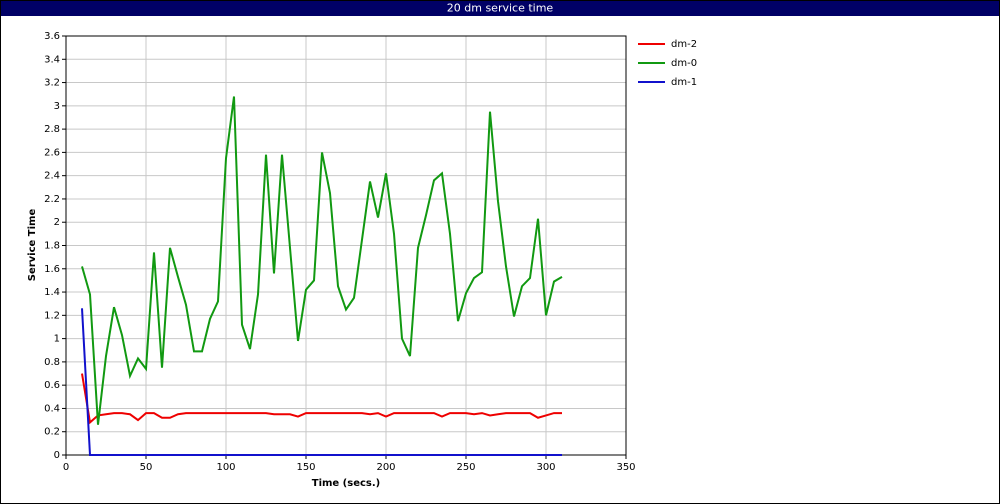  What do you see at coordinates (57, 222) in the screenshot?
I see `y-tick-label: 2` at bounding box center [57, 222].